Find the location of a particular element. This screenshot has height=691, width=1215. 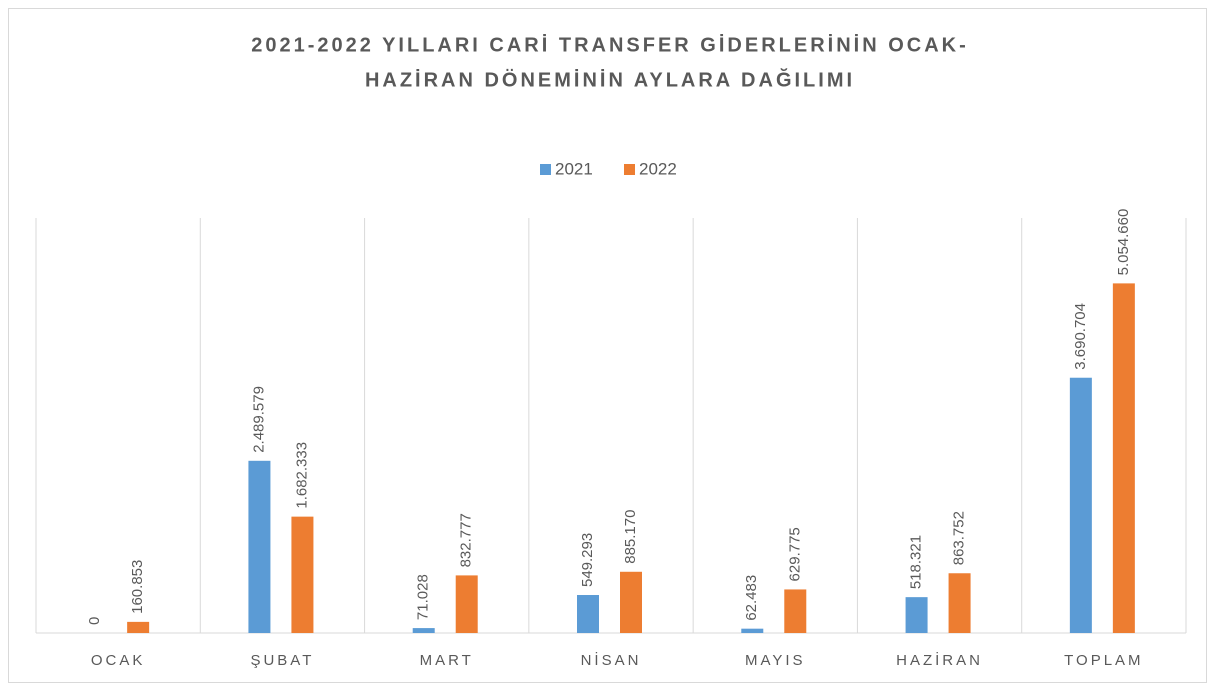

legend-label: 2022 is located at coordinates (658, 168).